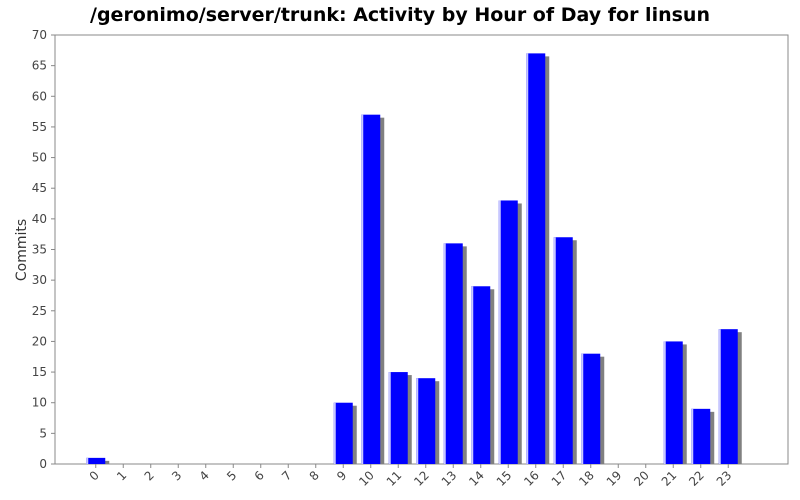 This screenshot has height=500, width=800. I want to click on x-tick-label: 12, so click(421, 478).